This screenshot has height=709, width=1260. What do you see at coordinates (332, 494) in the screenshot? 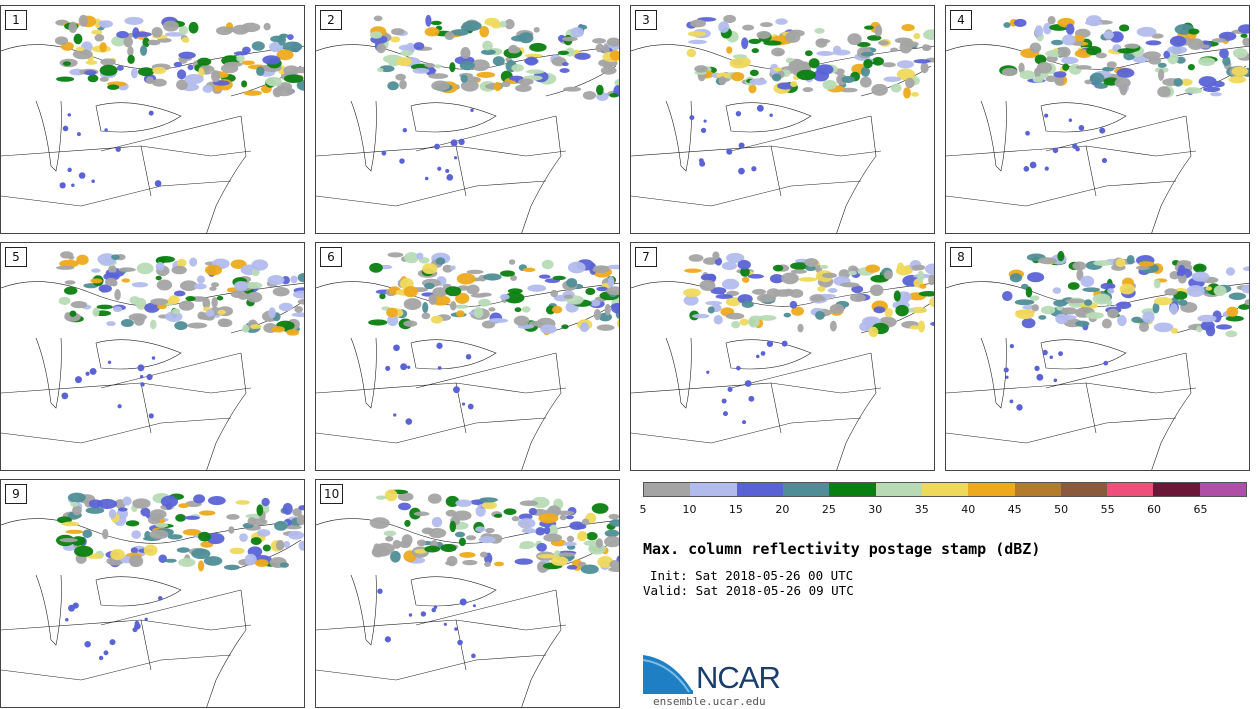
I see `member-number-label: 10` at bounding box center [332, 494].